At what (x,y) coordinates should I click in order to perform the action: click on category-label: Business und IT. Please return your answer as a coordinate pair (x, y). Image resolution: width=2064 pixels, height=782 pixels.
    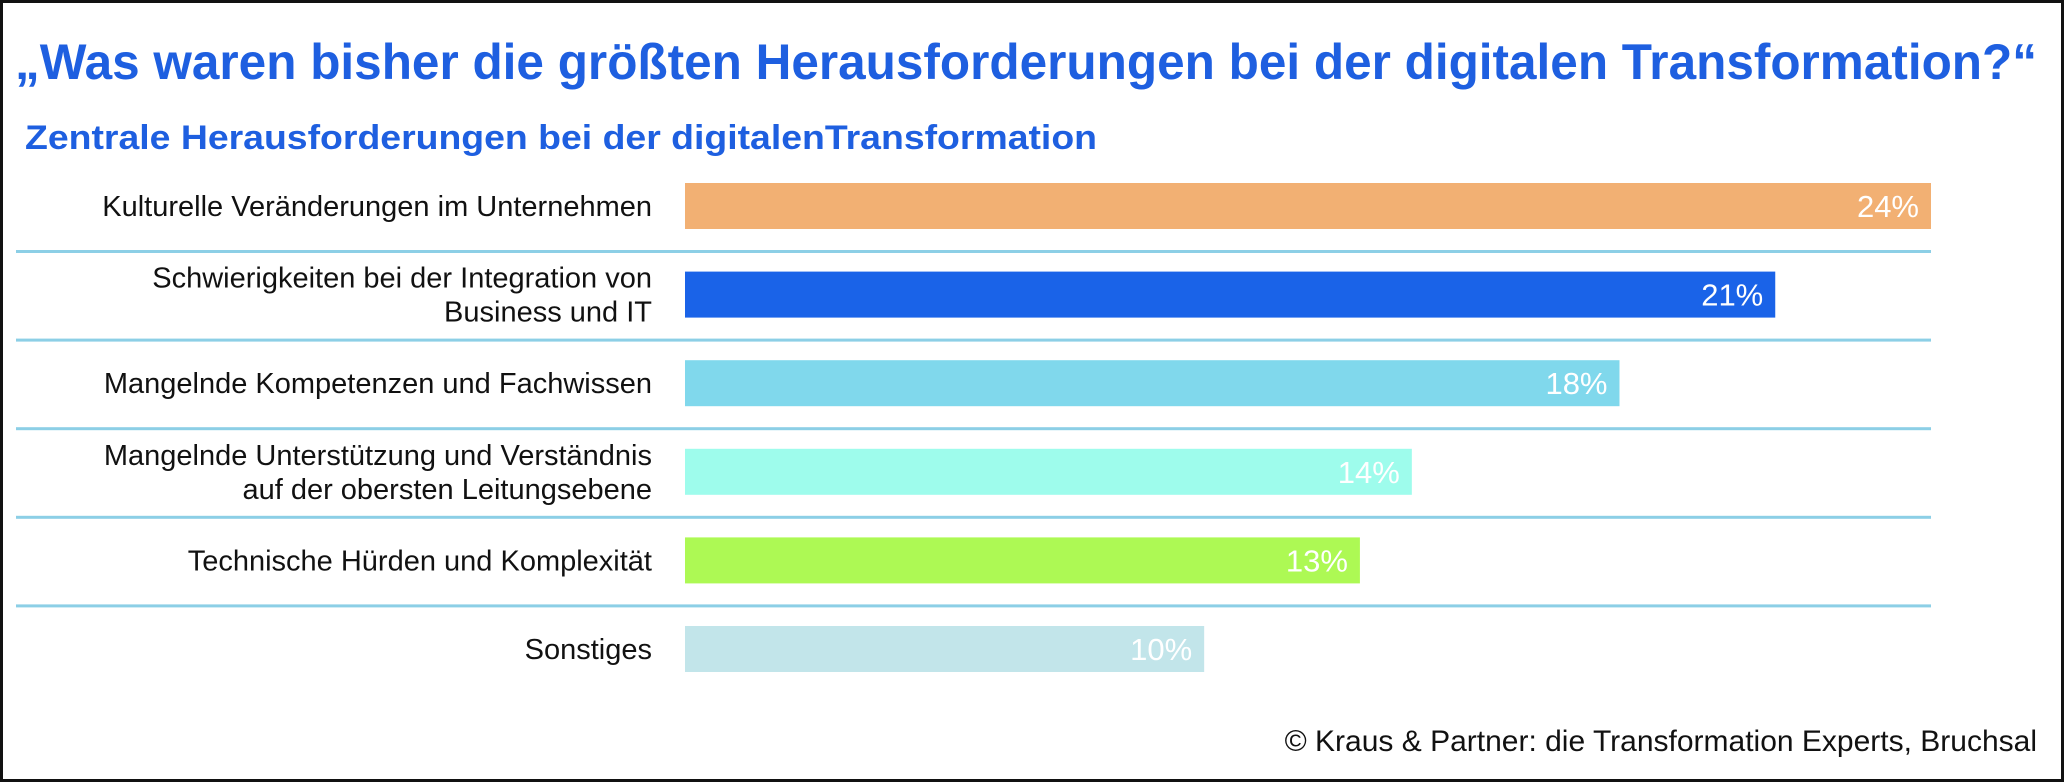
    Looking at the image, I should click on (548, 313).